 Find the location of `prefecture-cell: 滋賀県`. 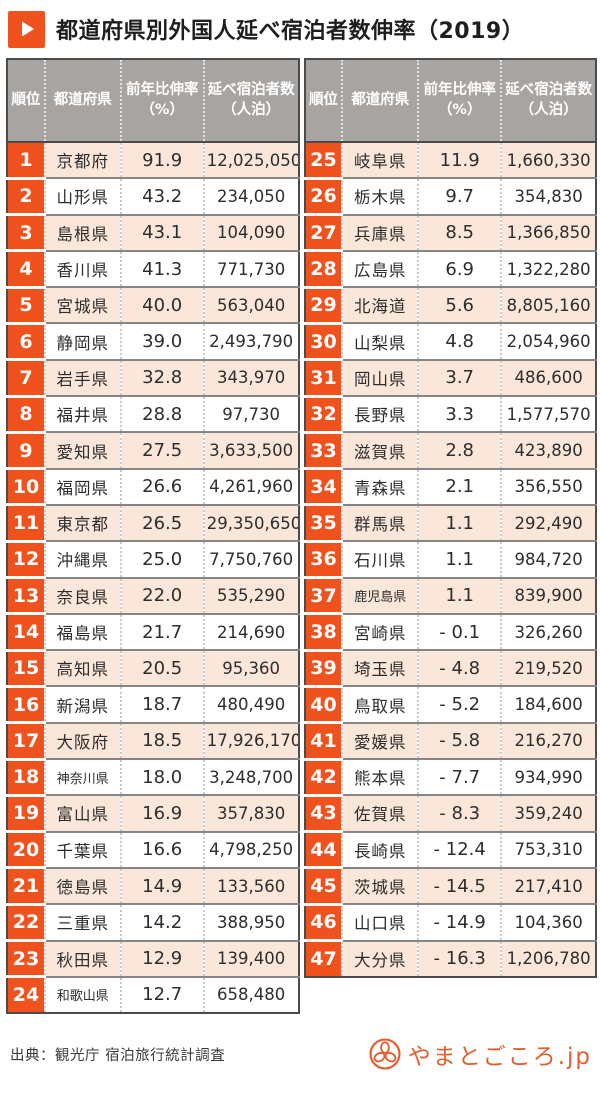

prefecture-cell: 滋賀県 is located at coordinates (380, 450).